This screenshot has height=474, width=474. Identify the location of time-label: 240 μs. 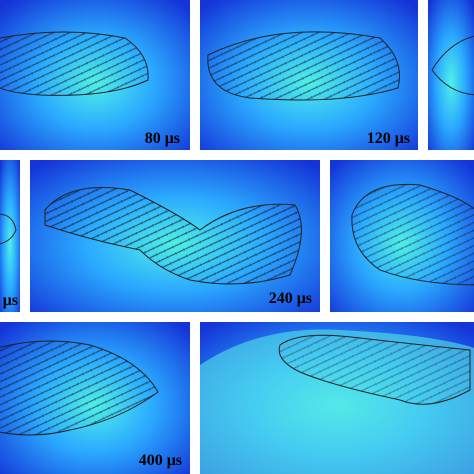
(290, 298).